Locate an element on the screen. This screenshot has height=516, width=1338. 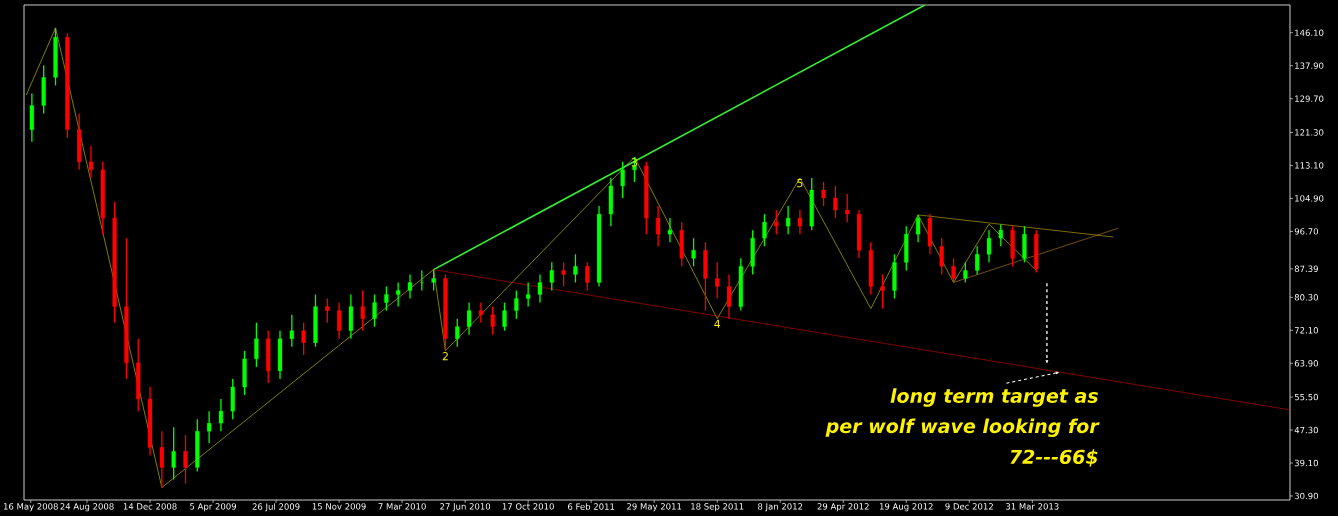
y-tick-label: 80.30 is located at coordinates (1306, 297).